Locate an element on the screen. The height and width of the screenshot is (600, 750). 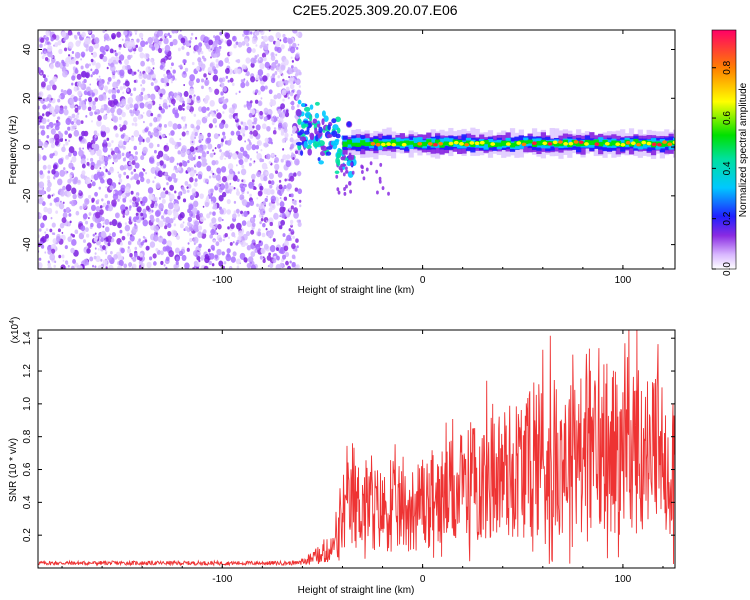
tone-hotspot is located at coordinates (420, 144).